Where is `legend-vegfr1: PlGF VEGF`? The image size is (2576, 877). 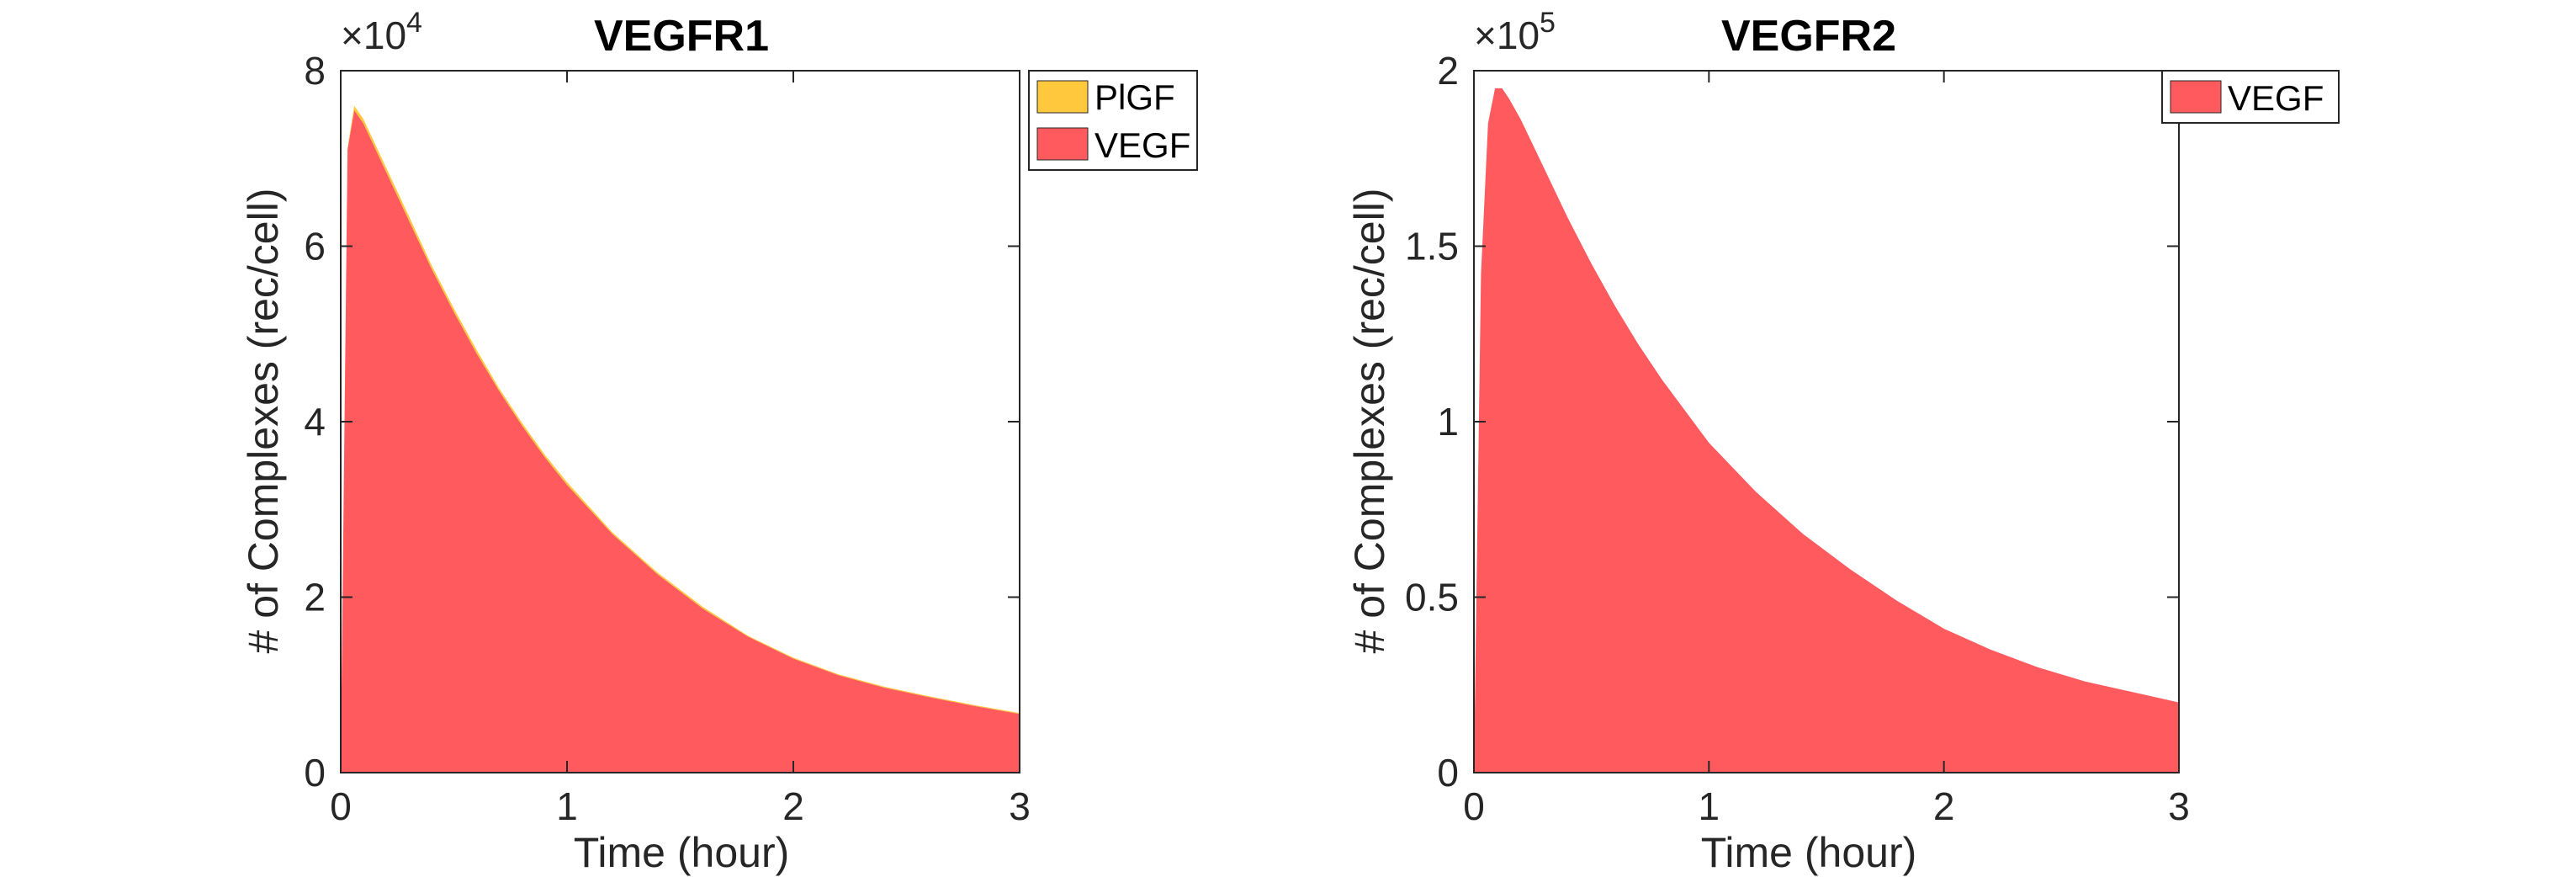 legend-vegfr1: PlGF VEGF is located at coordinates (1113, 120).